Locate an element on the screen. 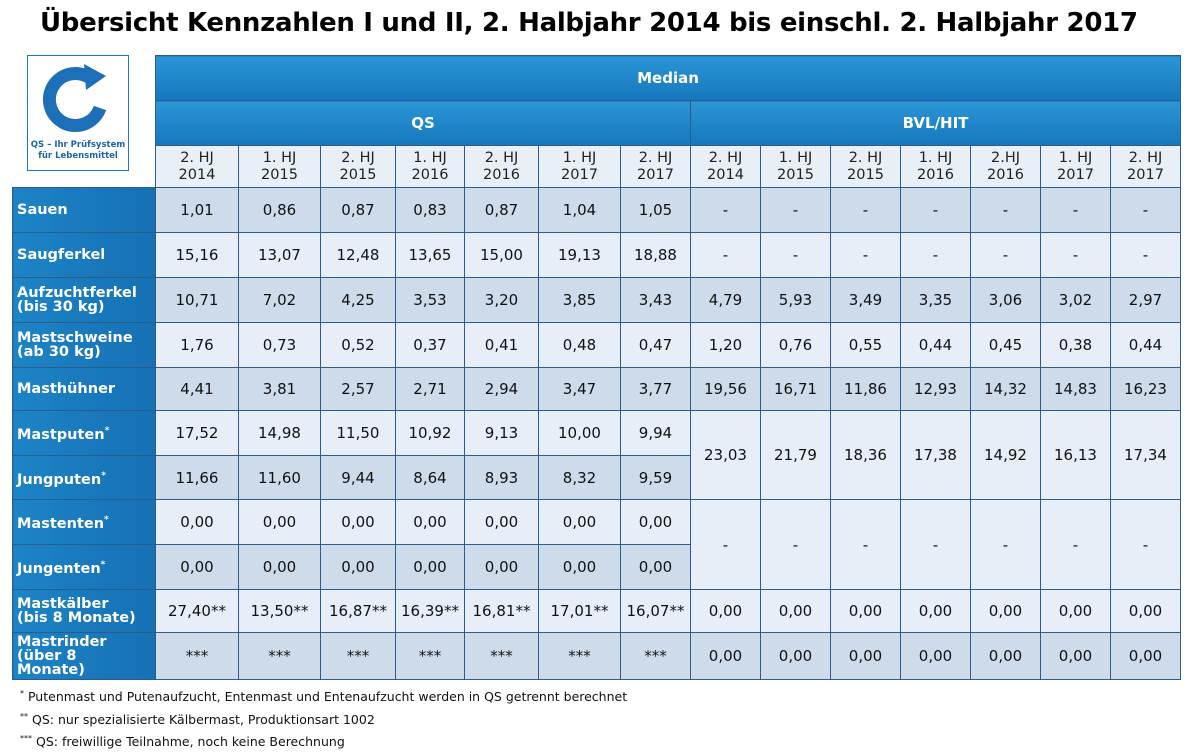 The width and height of the screenshot is (1200, 752). cell: 13,50** is located at coordinates (279, 611).